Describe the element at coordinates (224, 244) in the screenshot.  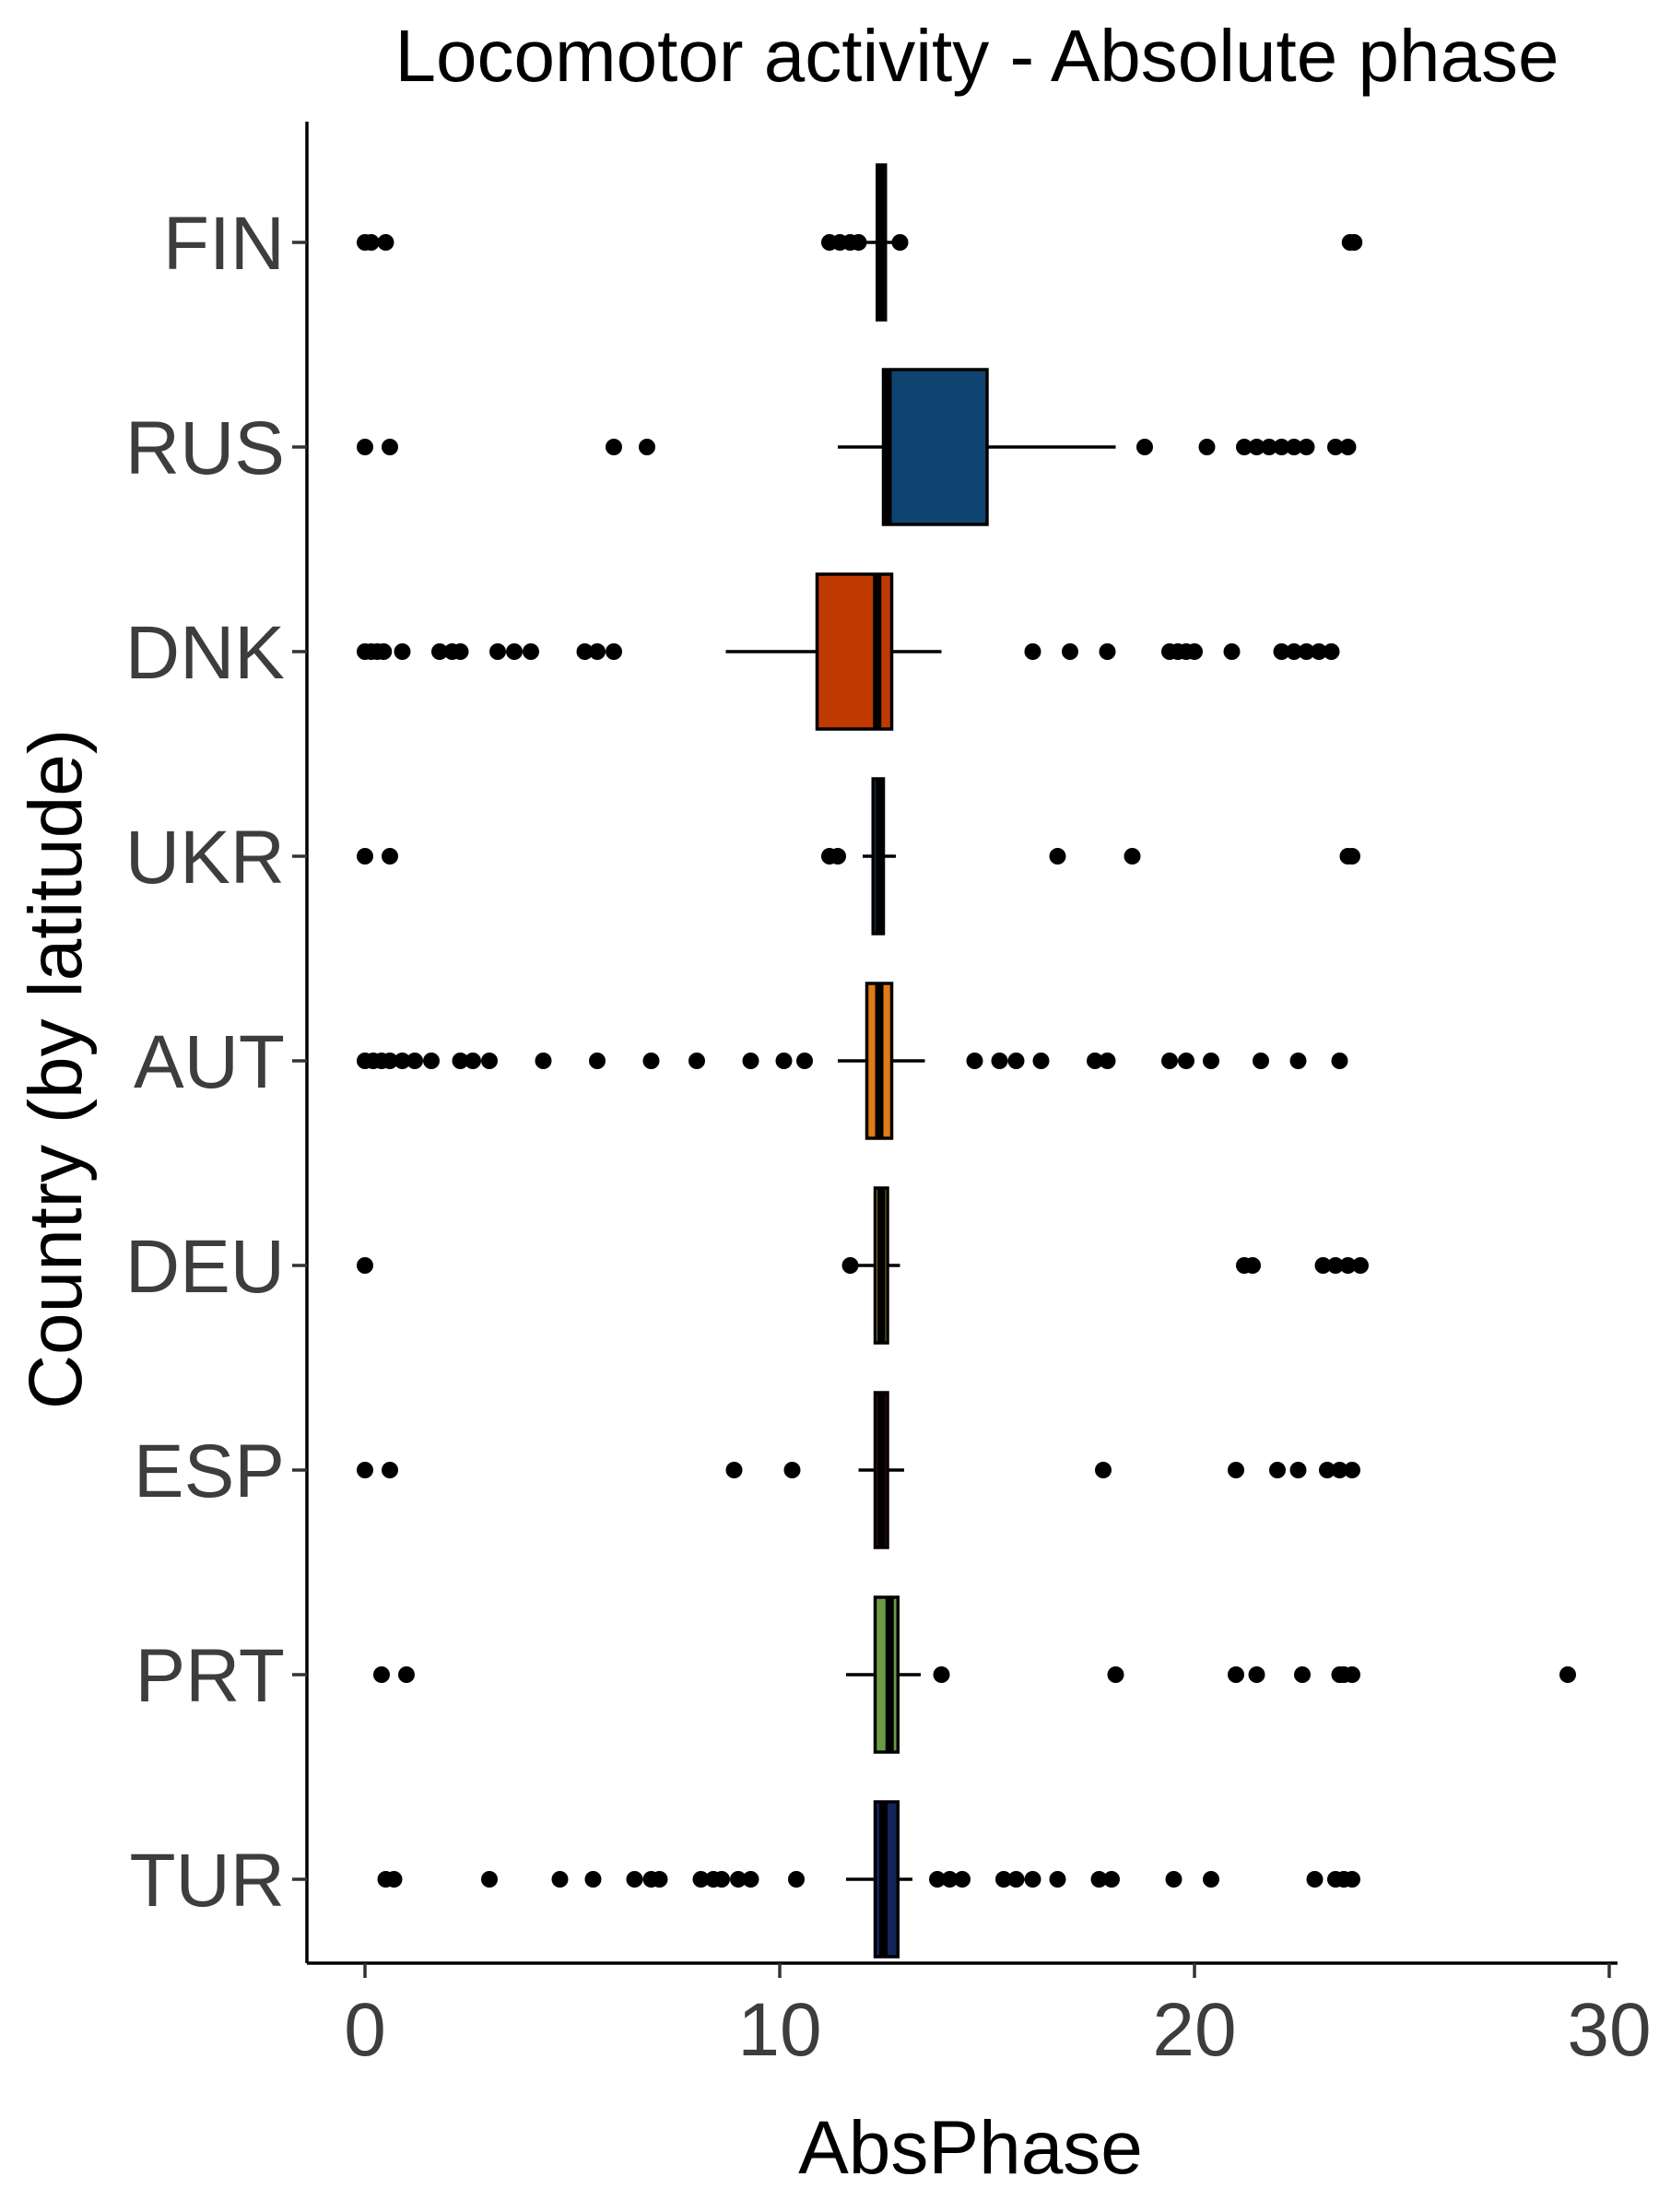
I see `y-tick-label-fin: FIN` at that location.